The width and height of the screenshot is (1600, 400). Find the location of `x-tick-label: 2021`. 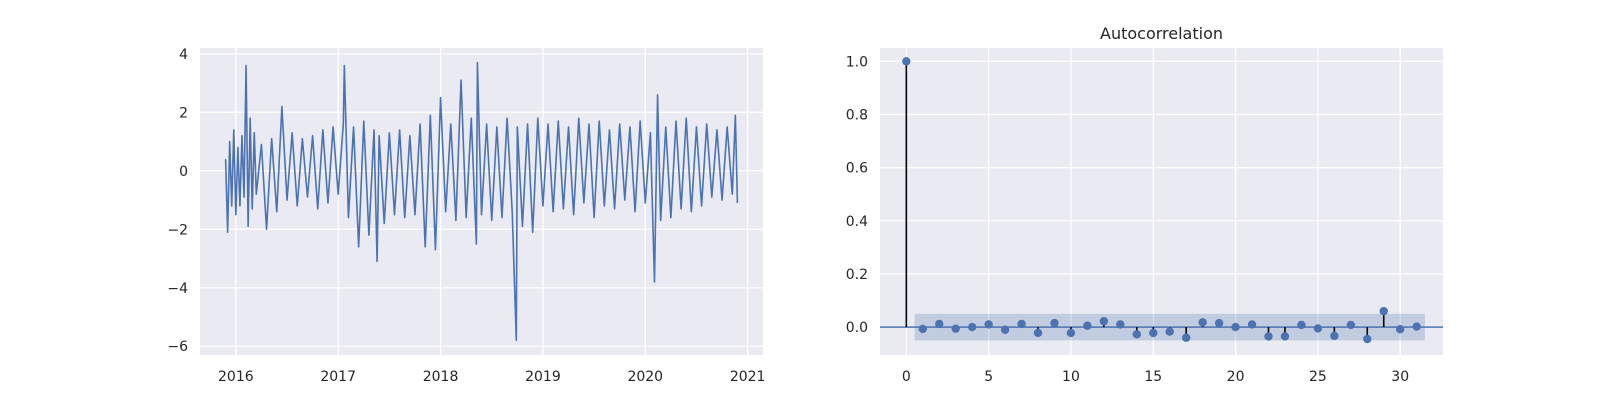

x-tick-label: 2021 is located at coordinates (748, 377).